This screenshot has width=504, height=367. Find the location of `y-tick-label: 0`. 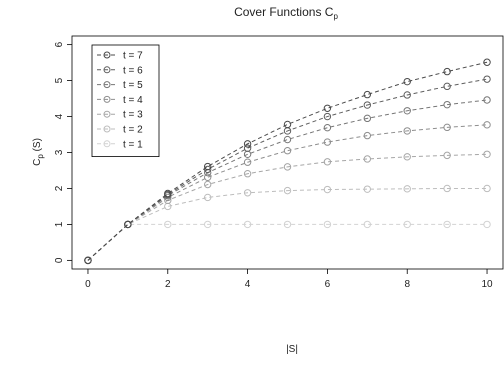

y-tick-label: 0 is located at coordinates (59, 260).